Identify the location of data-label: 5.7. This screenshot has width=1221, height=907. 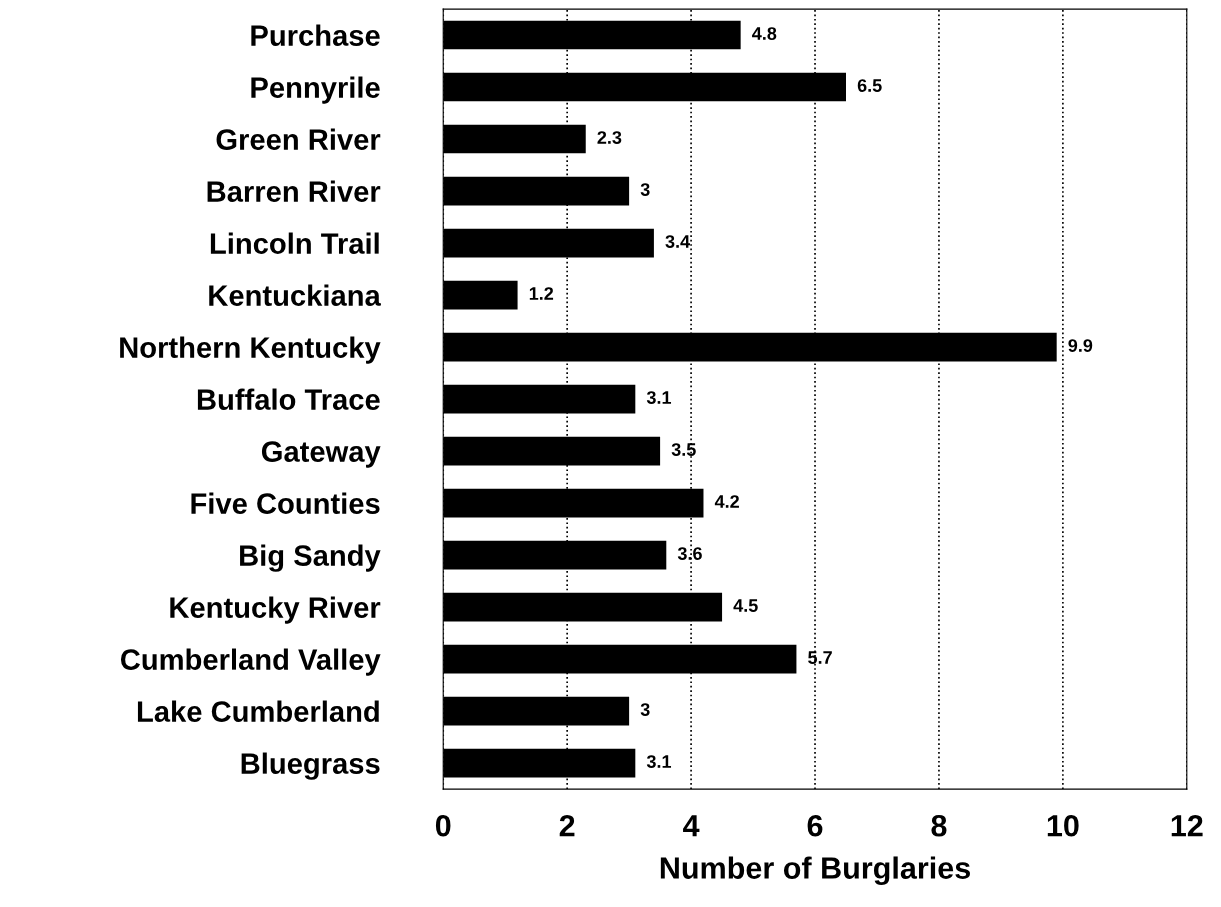
(820, 657).